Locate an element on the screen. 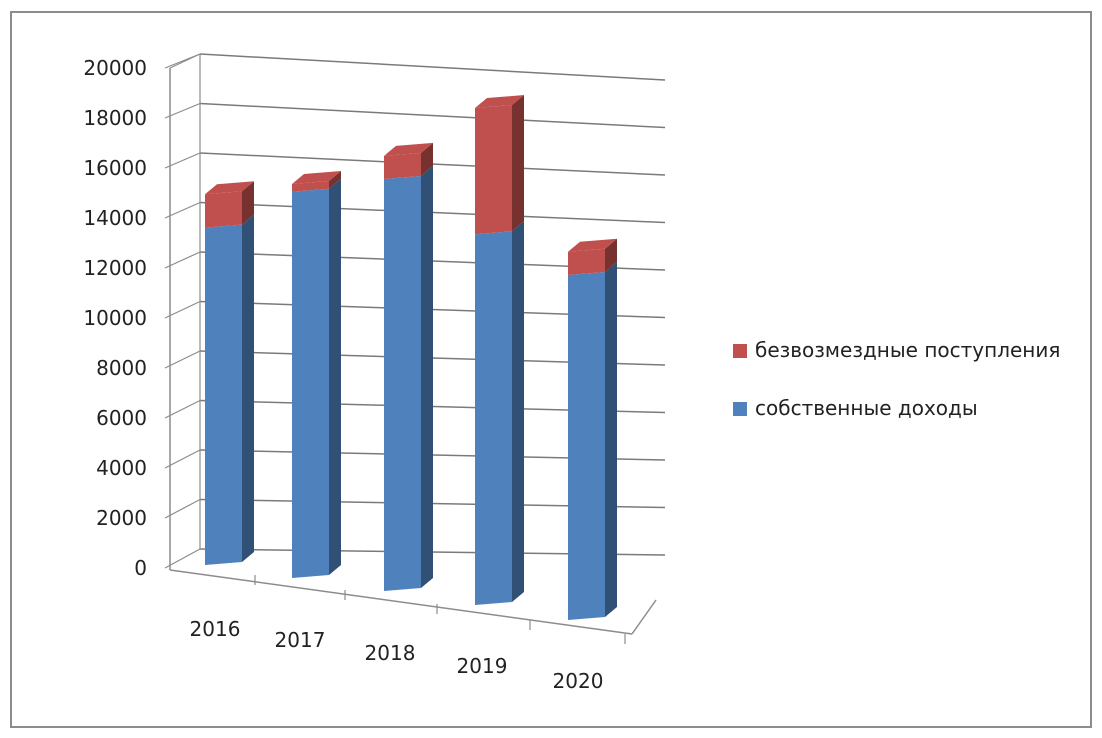  x-tick-label: 2018 is located at coordinates (390, 653).